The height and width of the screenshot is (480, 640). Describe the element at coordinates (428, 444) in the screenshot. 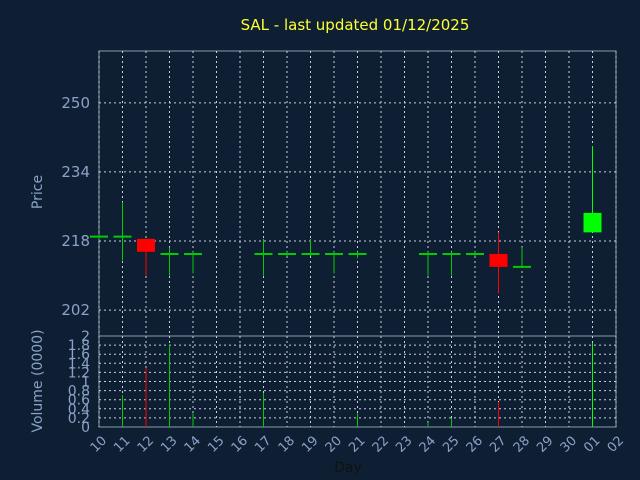

I see `x-tick-label: 24` at that location.